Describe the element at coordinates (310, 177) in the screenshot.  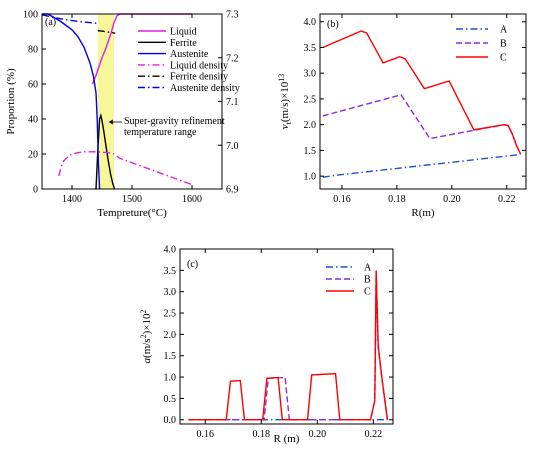
I see `b-y-tick-label: 1.0` at that location.